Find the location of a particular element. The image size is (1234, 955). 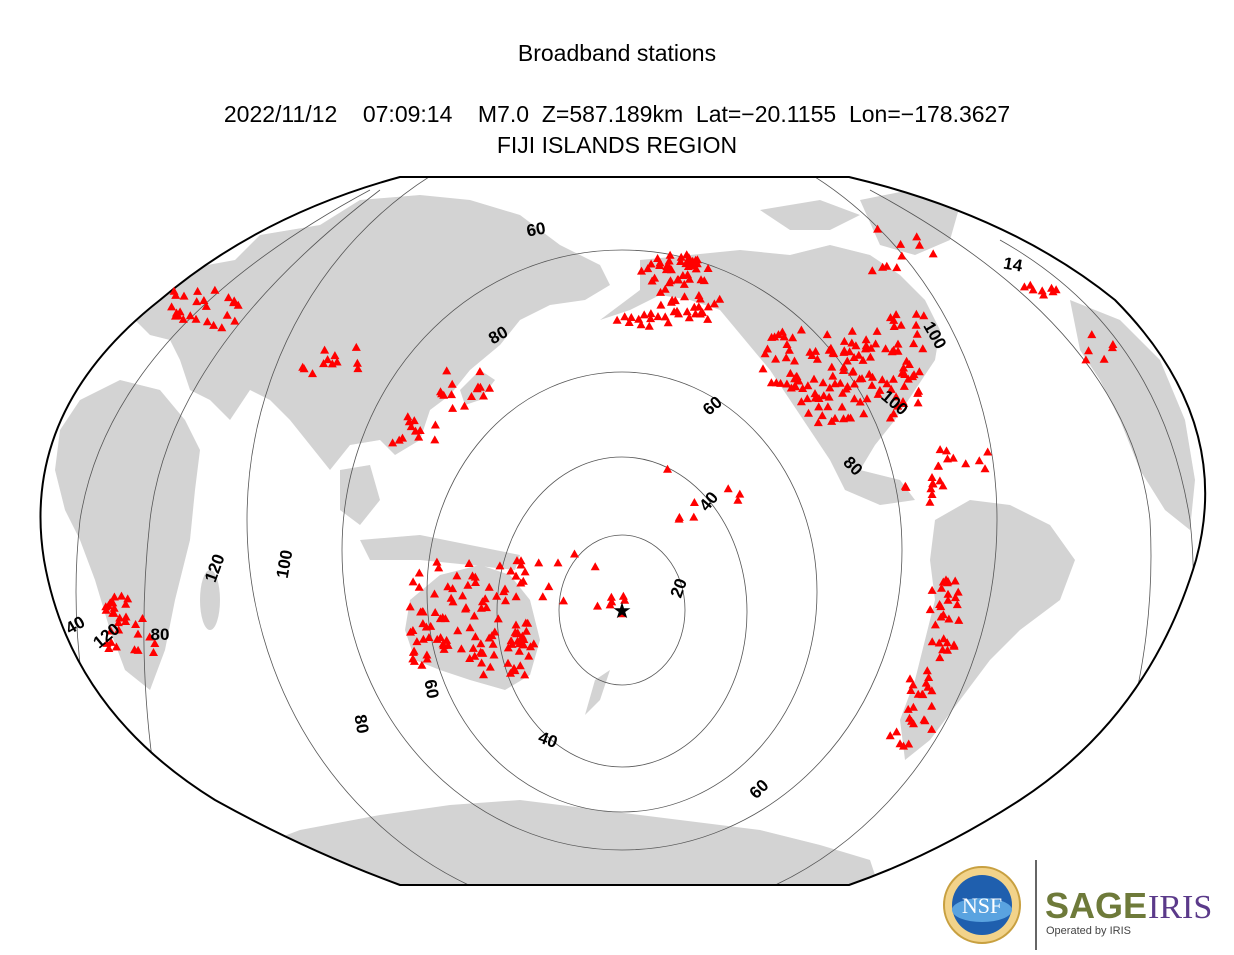

region-name: FIJI ISLANDS REGION is located at coordinates (617, 145).